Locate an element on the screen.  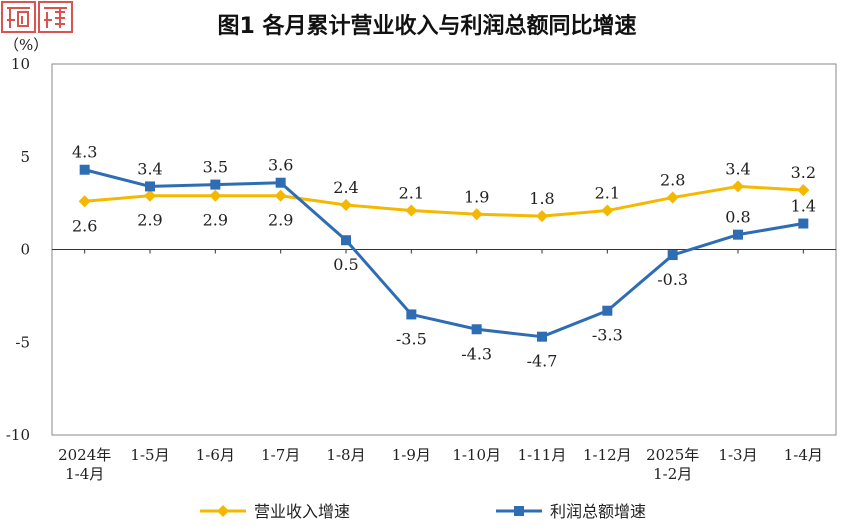
data-label: 3.5 is located at coordinates (215, 167).